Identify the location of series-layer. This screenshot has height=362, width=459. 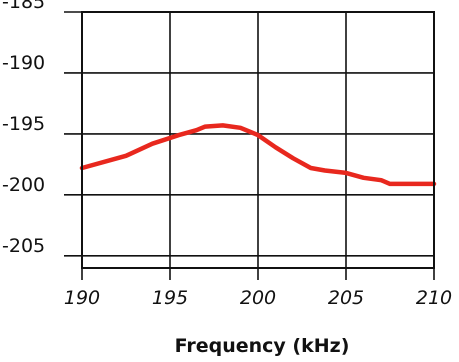
(258, 155).